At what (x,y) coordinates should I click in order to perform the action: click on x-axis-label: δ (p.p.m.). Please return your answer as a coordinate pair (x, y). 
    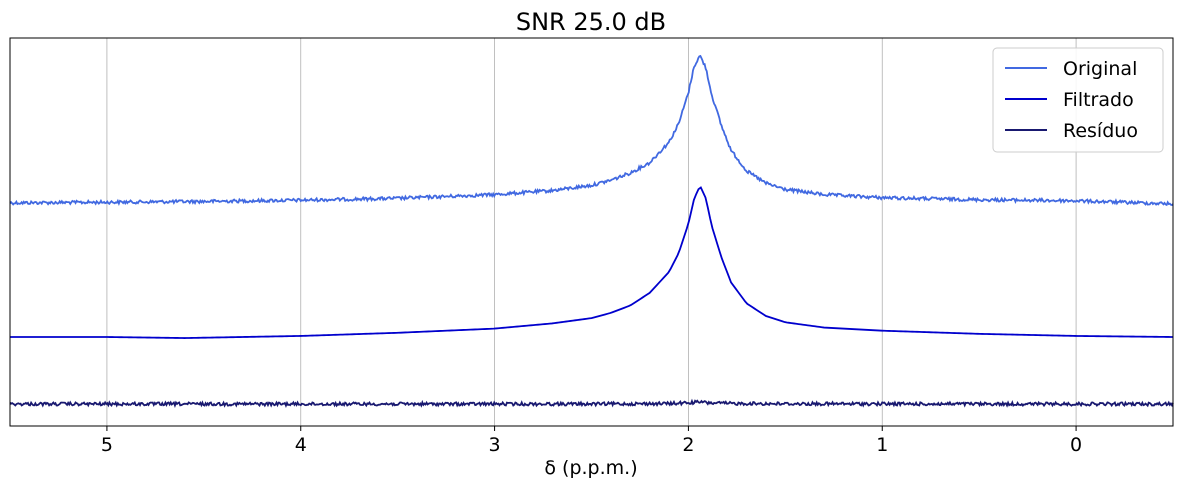
    Looking at the image, I should click on (590, 468).